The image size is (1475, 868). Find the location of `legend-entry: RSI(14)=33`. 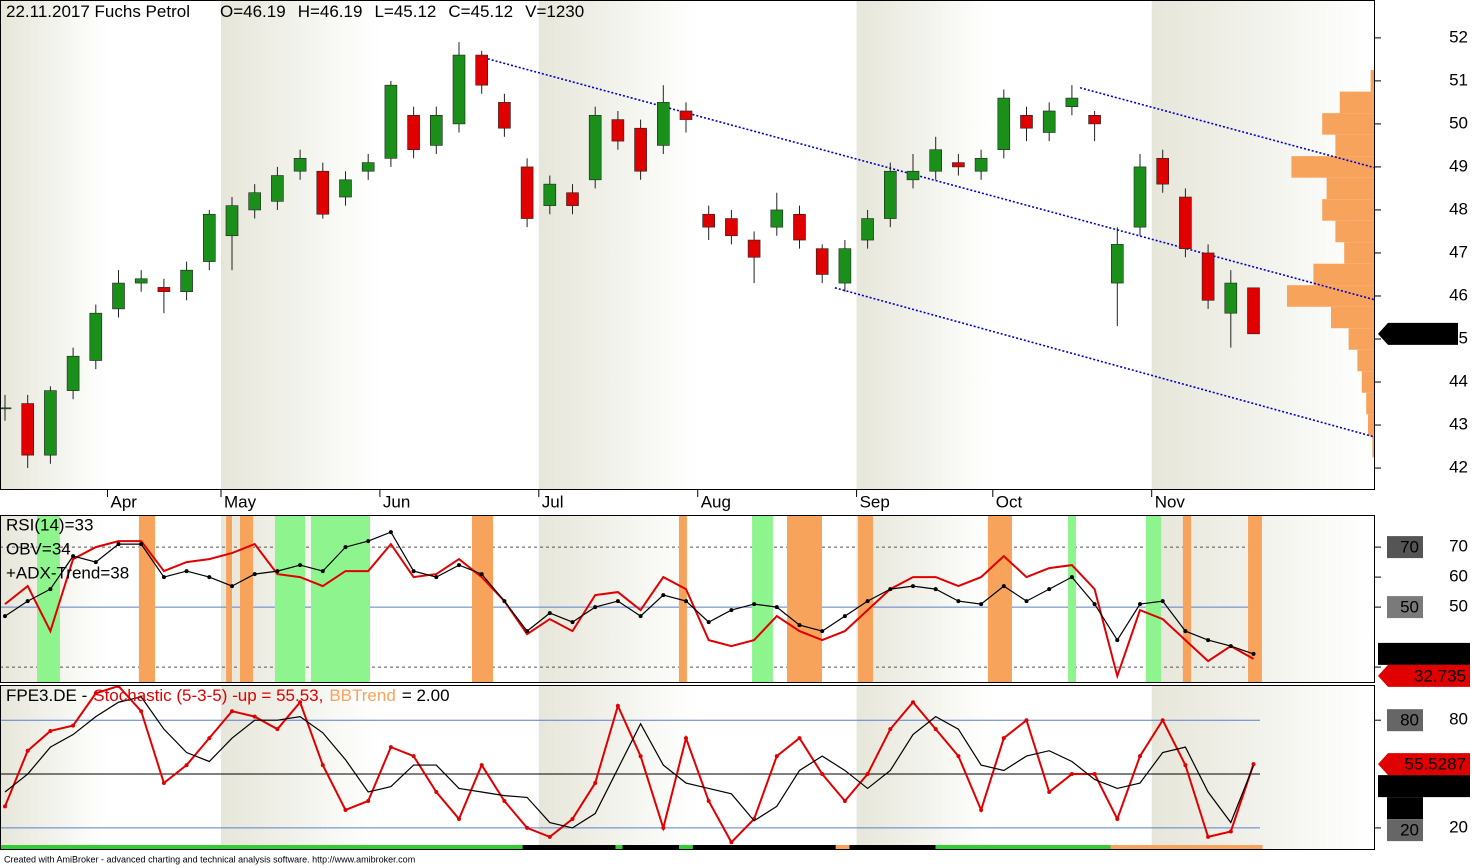

legend-entry: RSI(14)=33 is located at coordinates (49, 524).